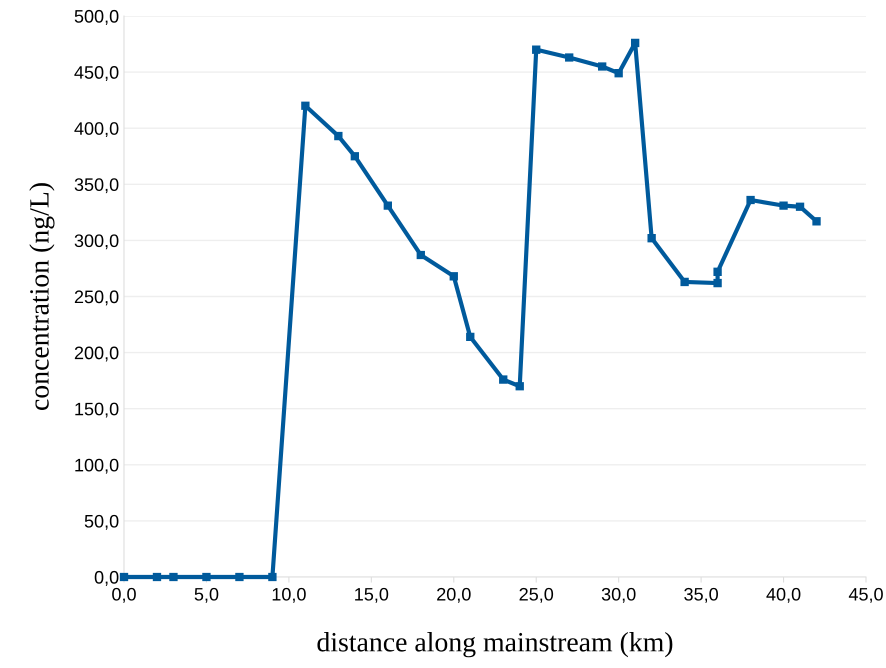  I want to click on x-tick-label: 10,0, so click(289, 595).